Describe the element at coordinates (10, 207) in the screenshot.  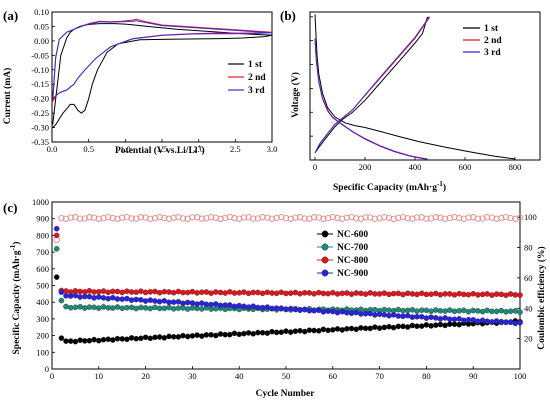
I see `panel-c-label: (c)` at that location.